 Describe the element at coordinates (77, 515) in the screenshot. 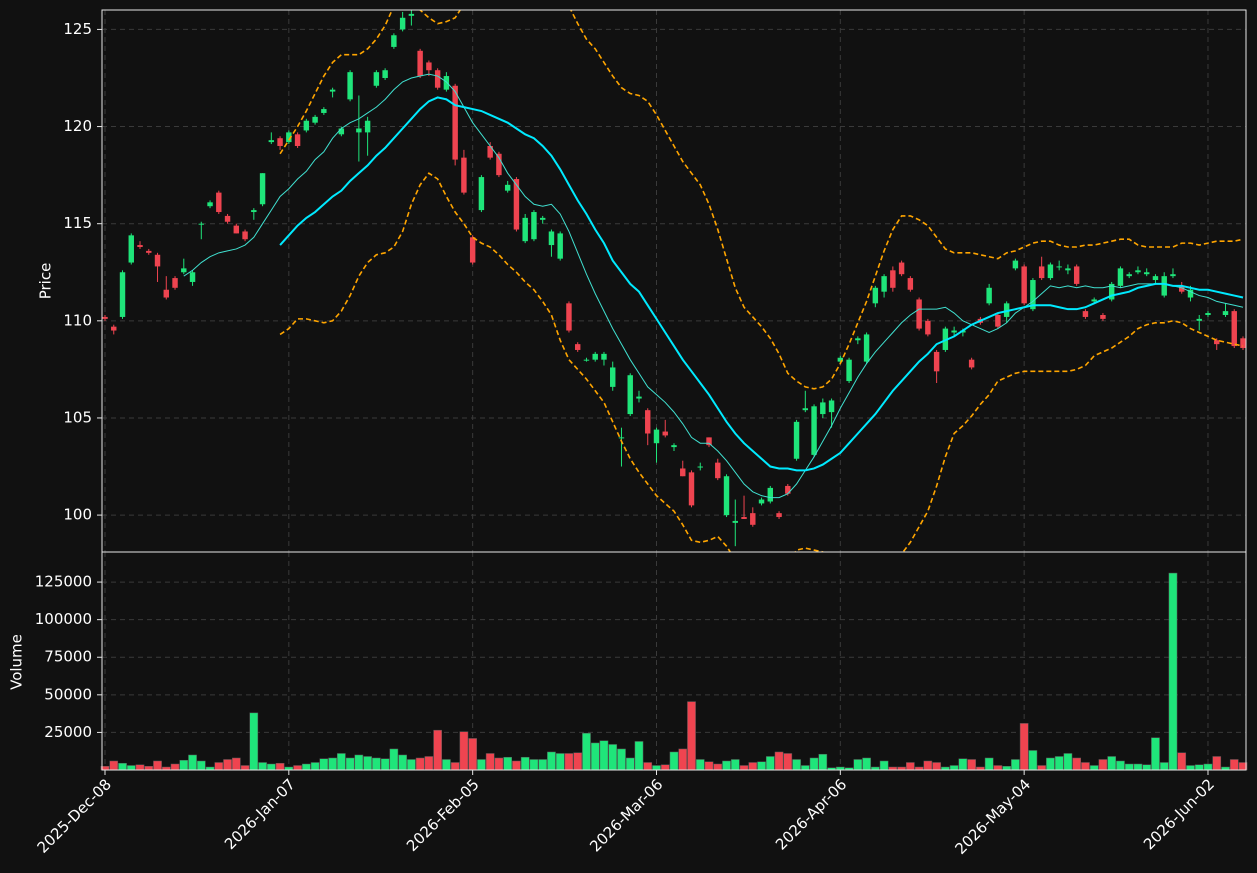

I see `y-tick-label: 100` at that location.